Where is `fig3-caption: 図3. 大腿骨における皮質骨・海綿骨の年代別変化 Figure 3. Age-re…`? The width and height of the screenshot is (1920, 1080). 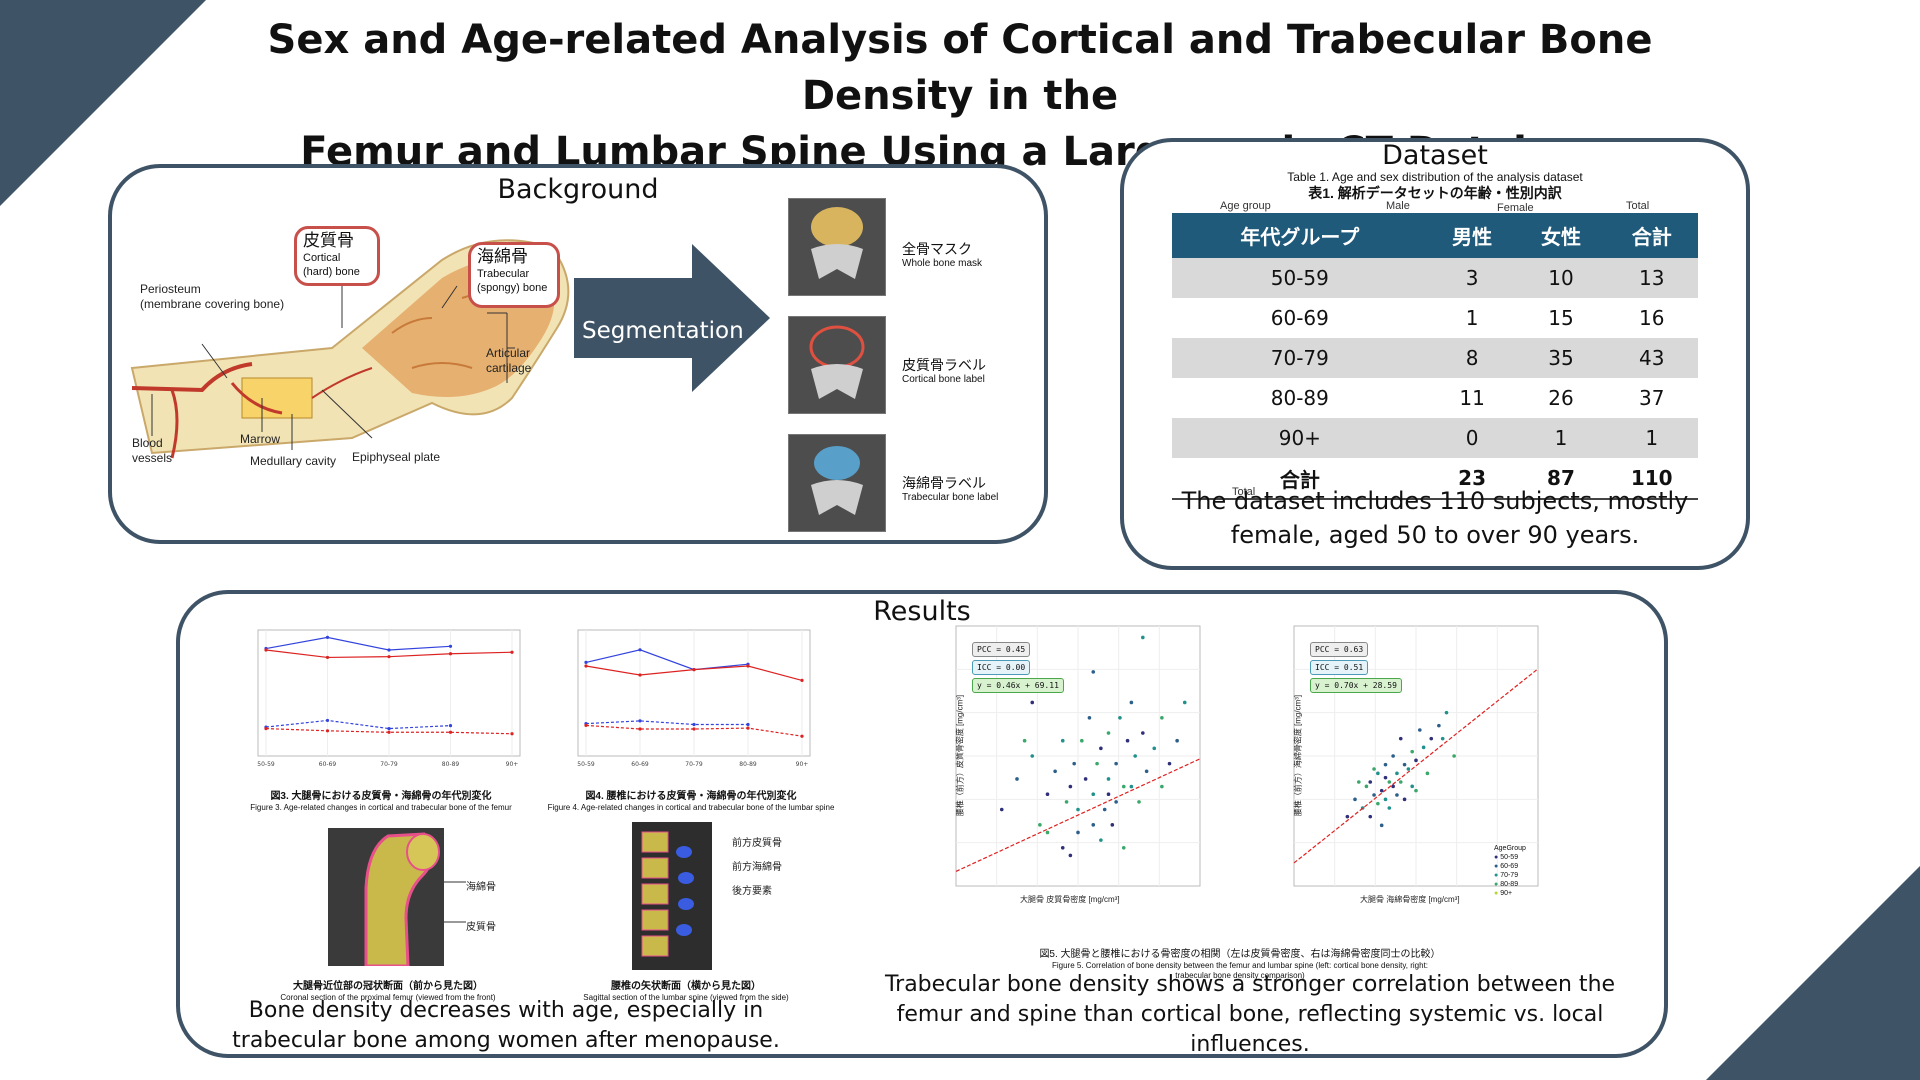 fig3-caption: 図3. 大腿骨における皮質骨・海綿骨の年代別変化 Figure 3. Age-re… is located at coordinates (381, 801).